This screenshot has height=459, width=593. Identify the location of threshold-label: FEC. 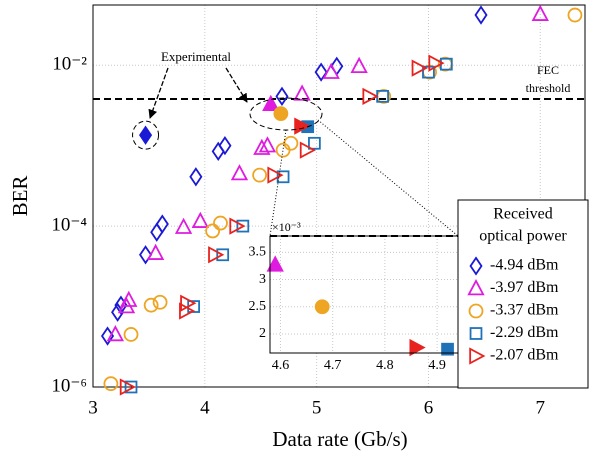
(548, 70).